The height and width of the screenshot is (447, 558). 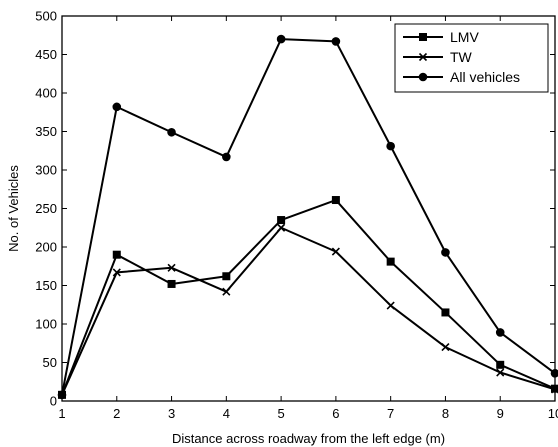 What do you see at coordinates (46, 54) in the screenshot?
I see `y-tick-label: 450` at bounding box center [46, 54].